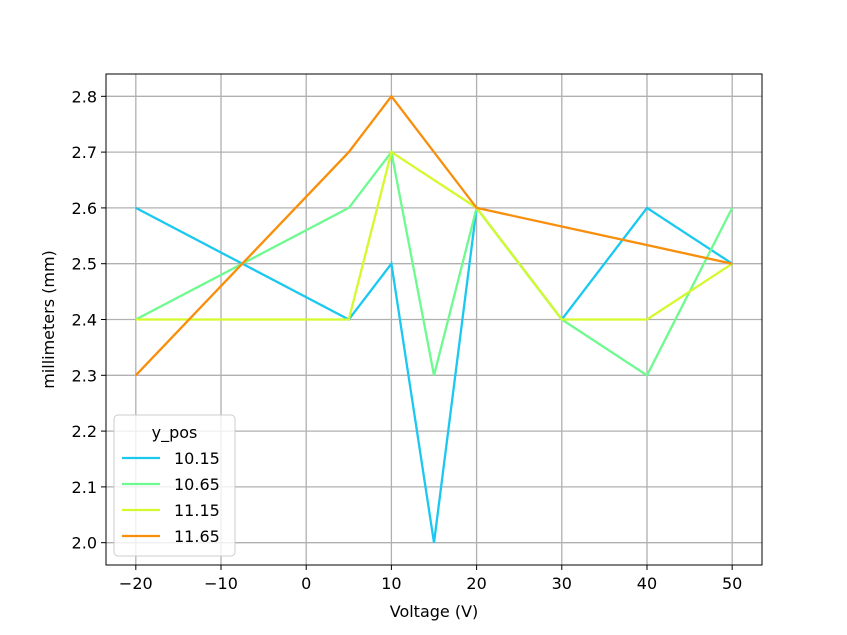  Describe the element at coordinates (84, 543) in the screenshot. I see `y-tick-label: 2.0` at that location.